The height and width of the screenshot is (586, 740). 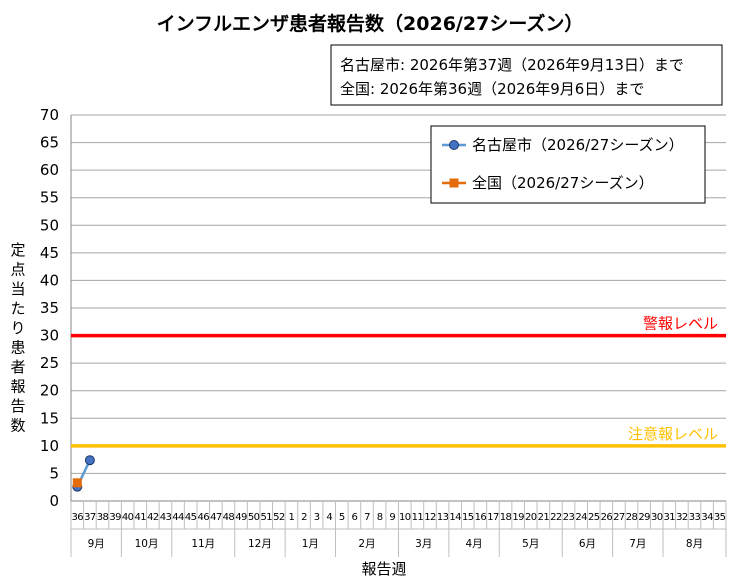 What do you see at coordinates (430, 517) in the screenshot?
I see `x-tick-label: 12` at bounding box center [430, 517].